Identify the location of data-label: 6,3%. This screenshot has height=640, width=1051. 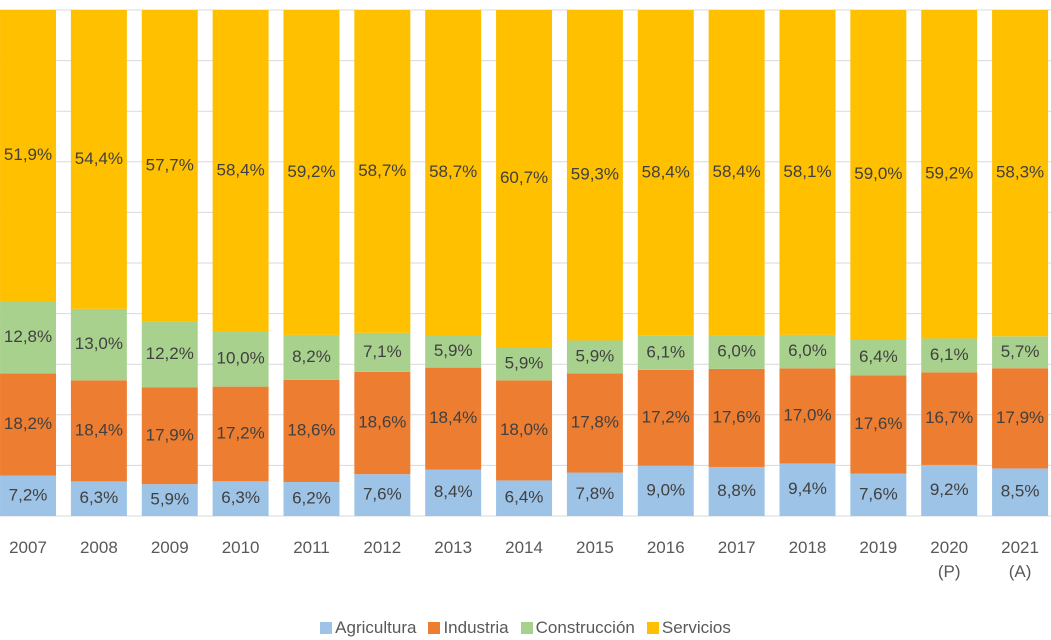
(240, 497).